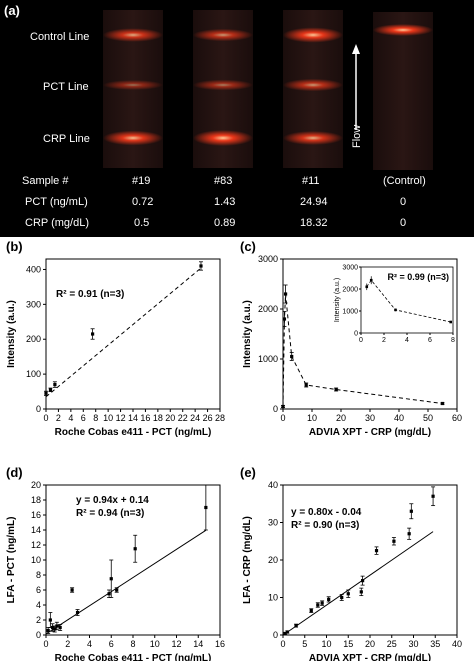 The height and width of the screenshot is (661, 474). What do you see at coordinates (14, 472) in the screenshot?
I see `panel-label-d: (d)` at bounding box center [14, 472].